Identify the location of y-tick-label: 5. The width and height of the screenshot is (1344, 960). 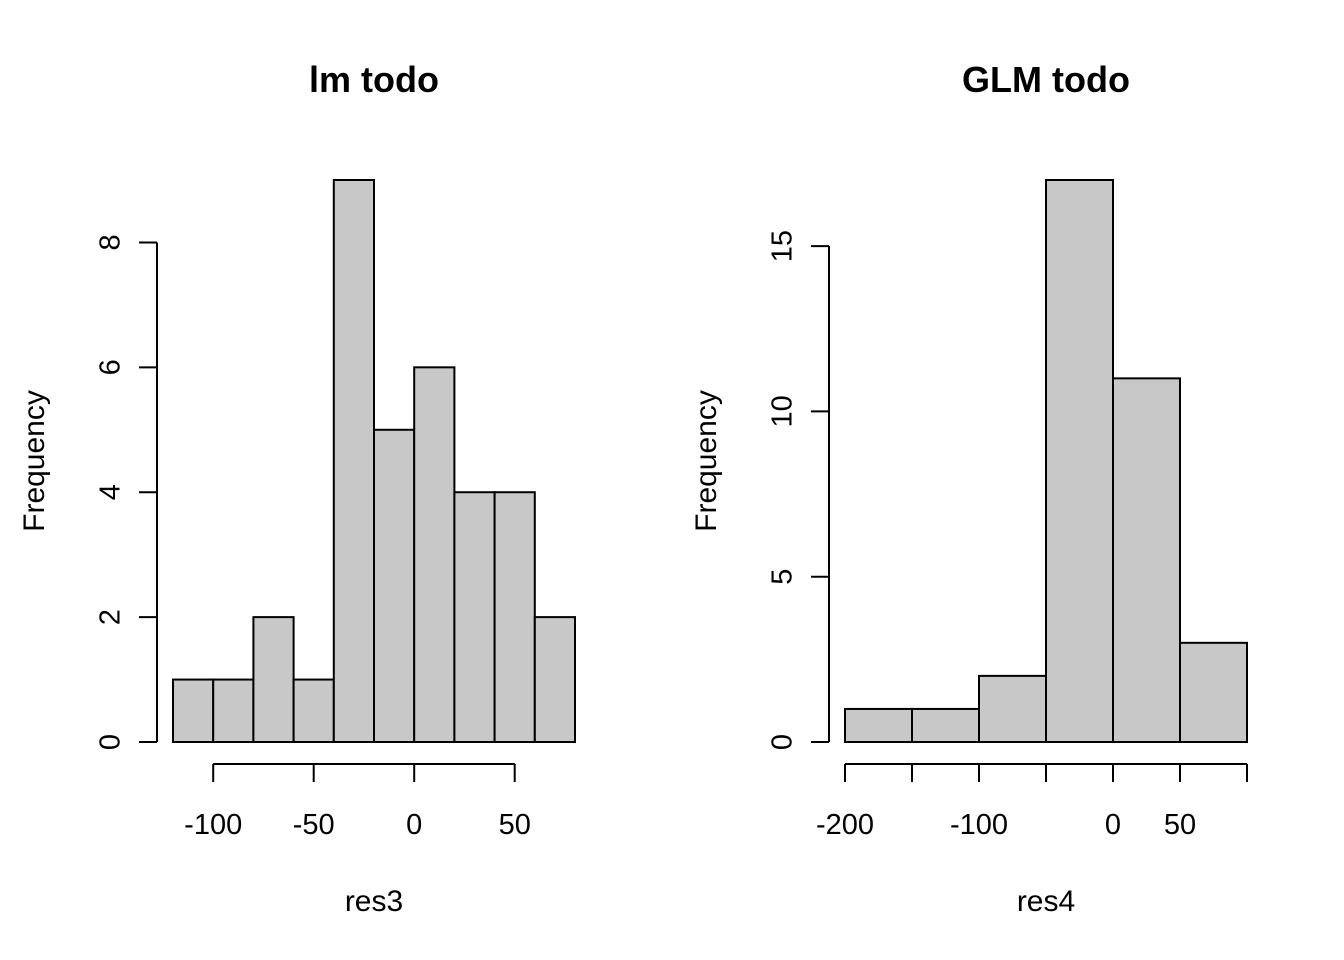
(783, 577).